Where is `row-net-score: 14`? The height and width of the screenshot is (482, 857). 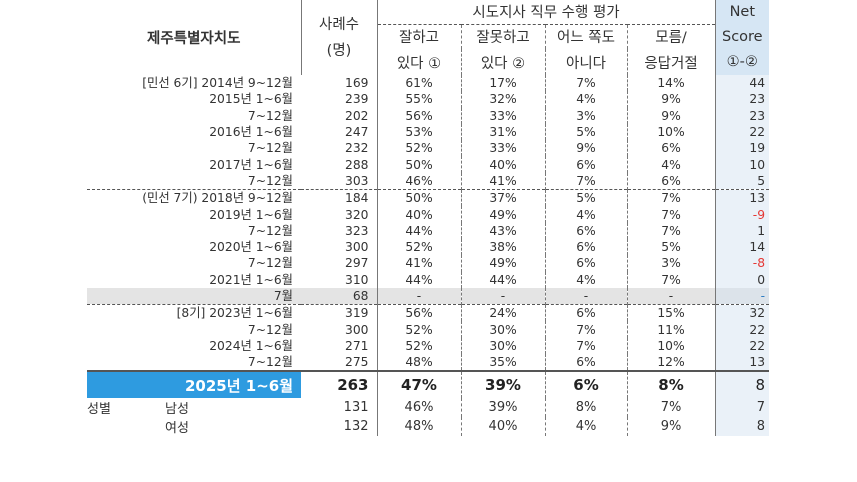 row-net-score: 14 is located at coordinates (742, 247).